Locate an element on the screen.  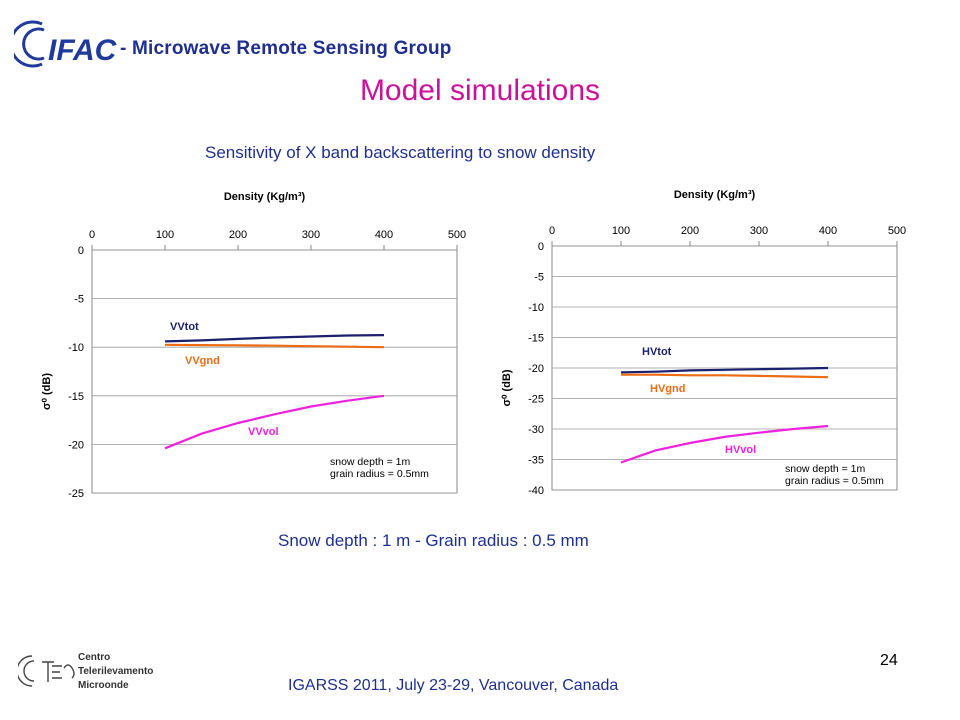
ctm-line: Telerilevamento is located at coordinates (116, 671).